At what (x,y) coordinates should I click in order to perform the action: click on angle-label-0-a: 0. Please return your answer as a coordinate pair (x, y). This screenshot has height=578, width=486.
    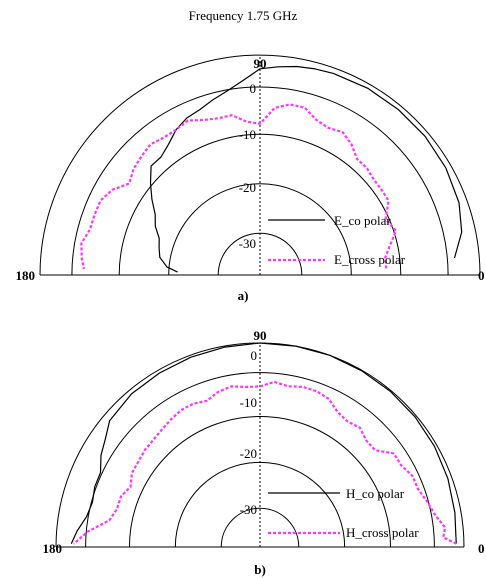
    Looking at the image, I should click on (481, 275).